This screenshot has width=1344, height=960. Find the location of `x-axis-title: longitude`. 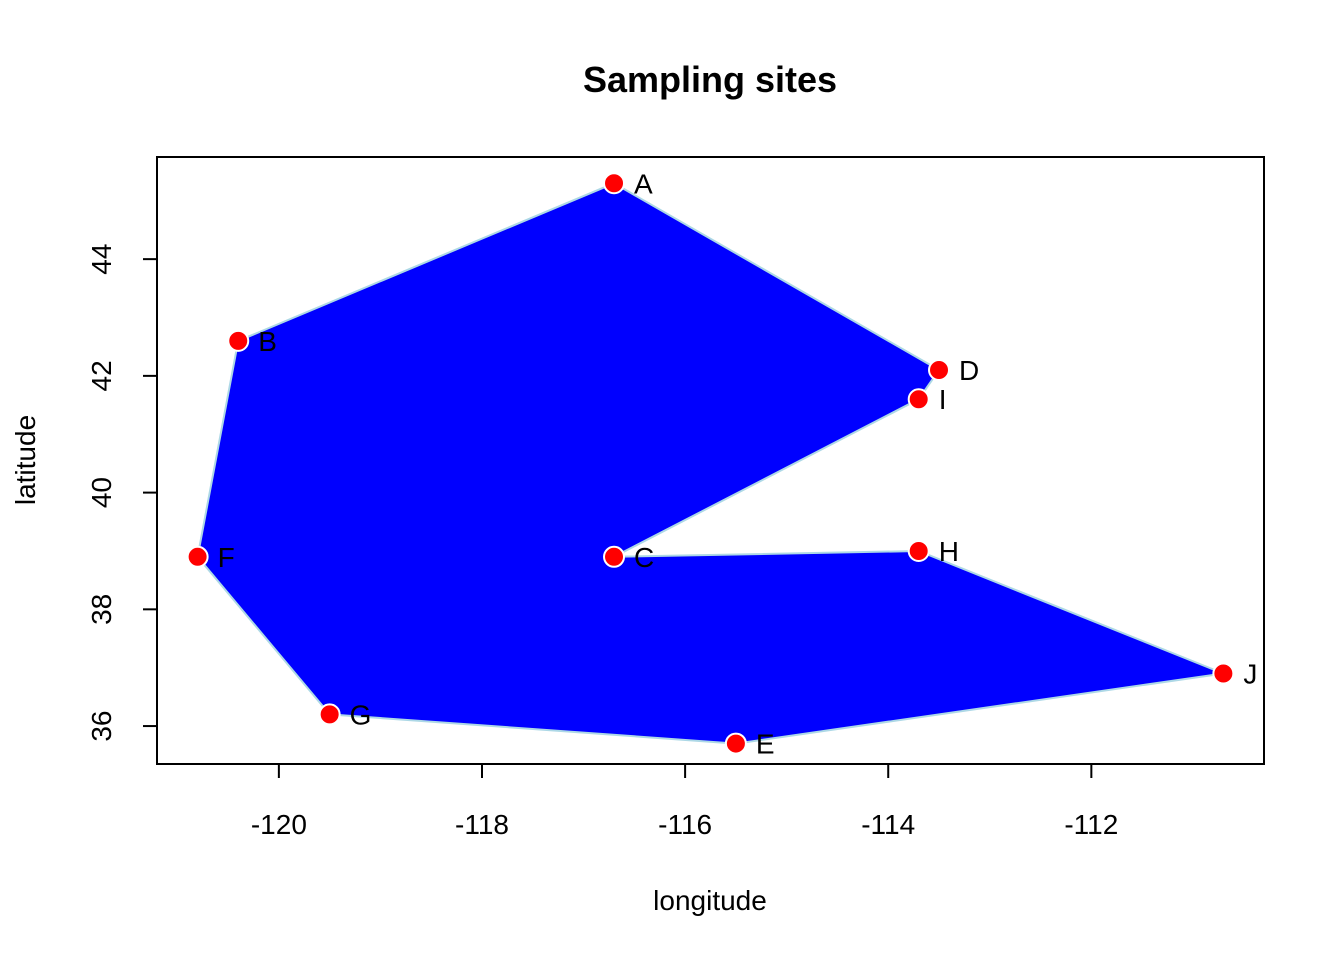

x-axis-title: longitude is located at coordinates (710, 900).